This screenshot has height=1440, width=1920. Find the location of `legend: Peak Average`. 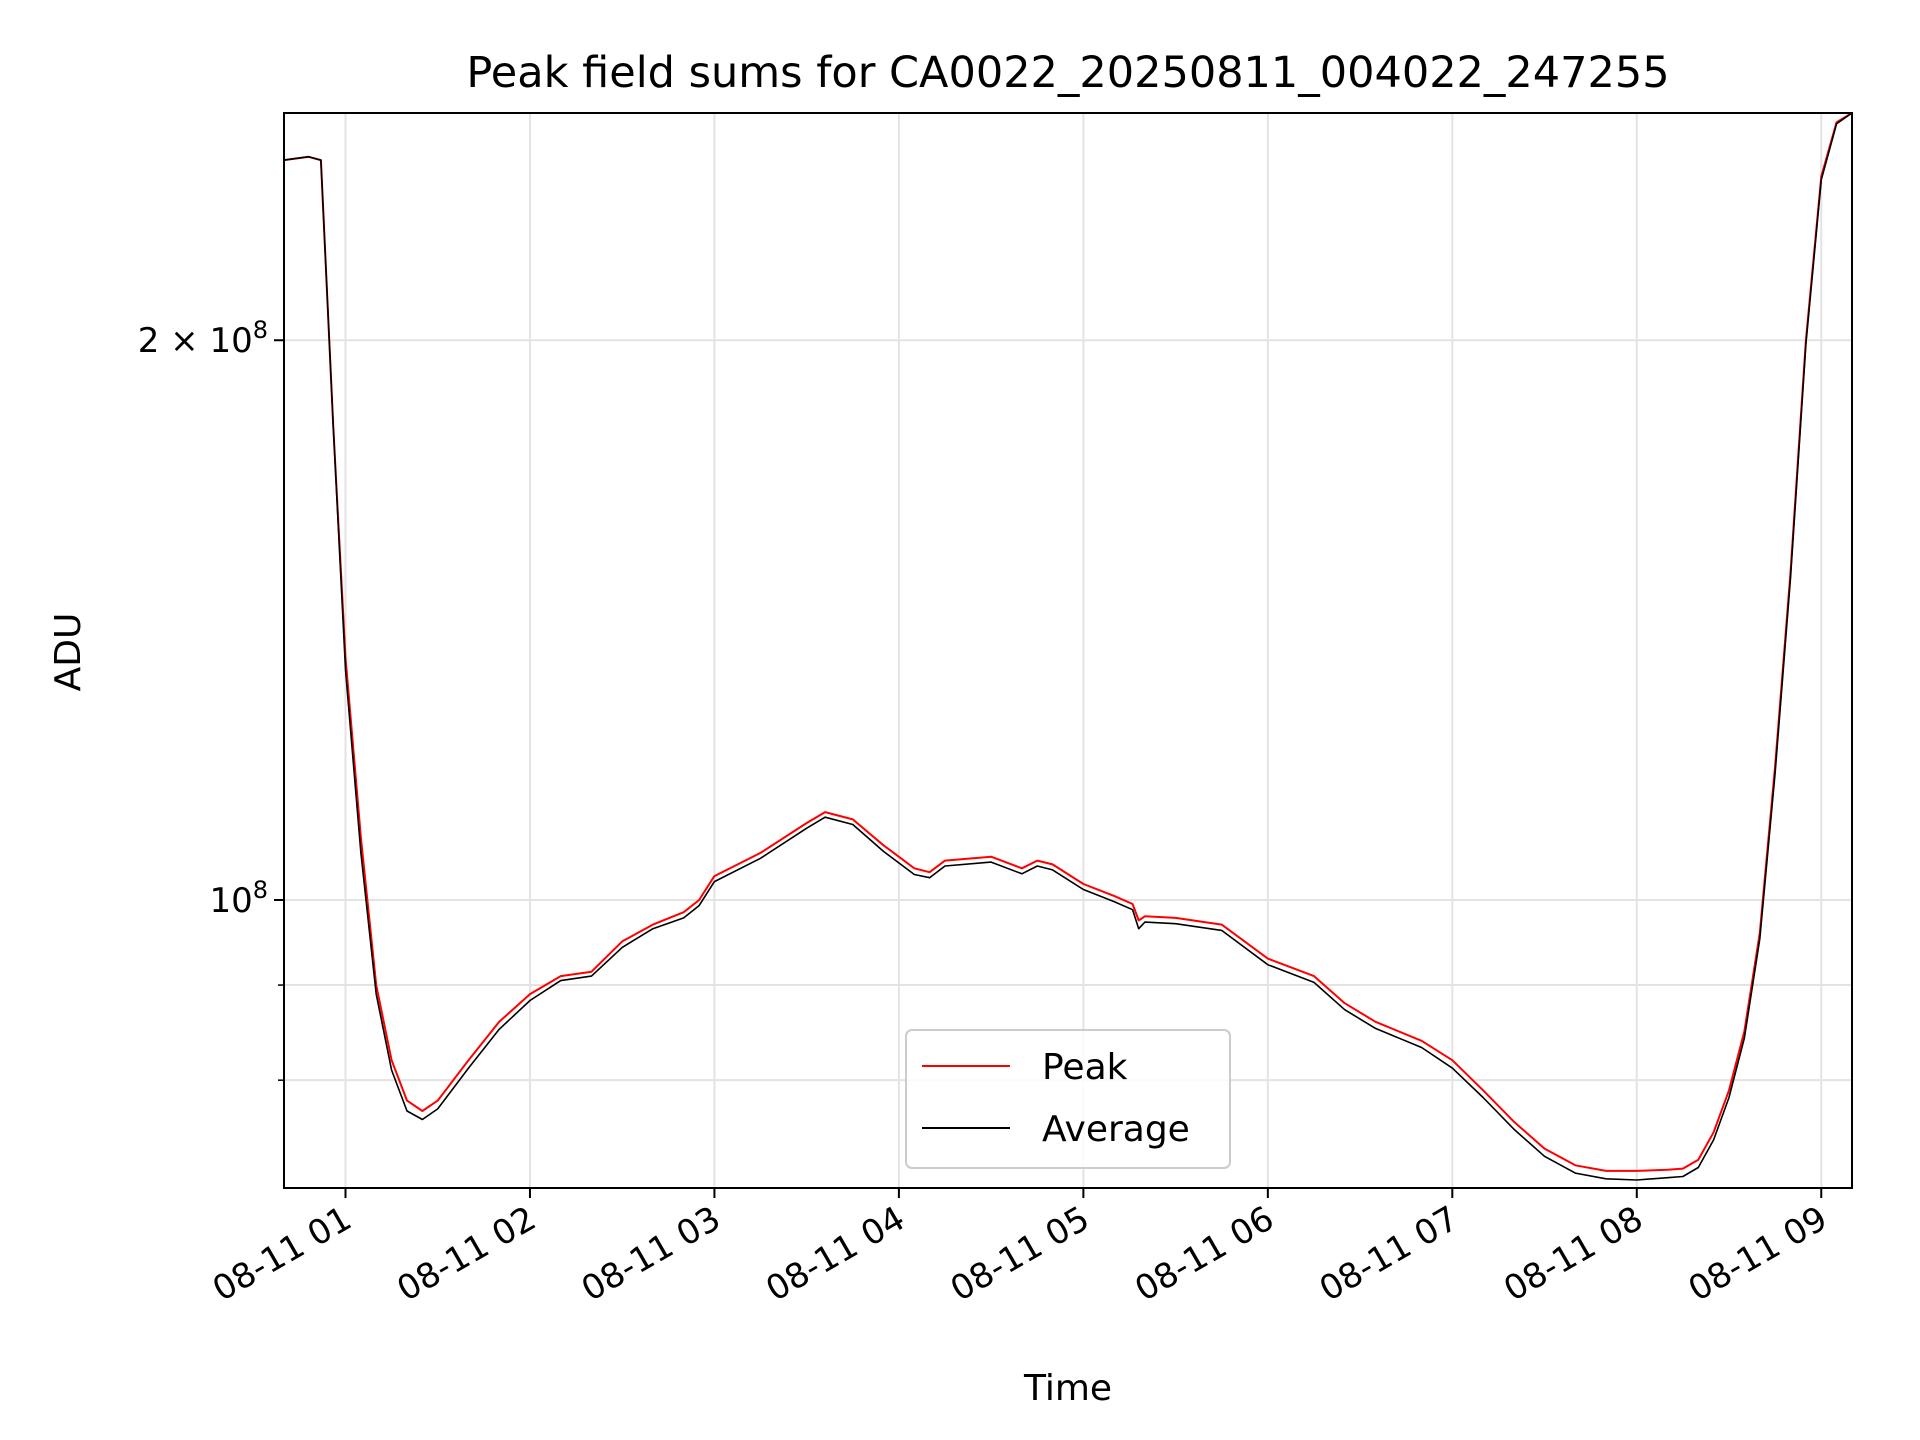

legend: Peak Average is located at coordinates (1068, 1099).